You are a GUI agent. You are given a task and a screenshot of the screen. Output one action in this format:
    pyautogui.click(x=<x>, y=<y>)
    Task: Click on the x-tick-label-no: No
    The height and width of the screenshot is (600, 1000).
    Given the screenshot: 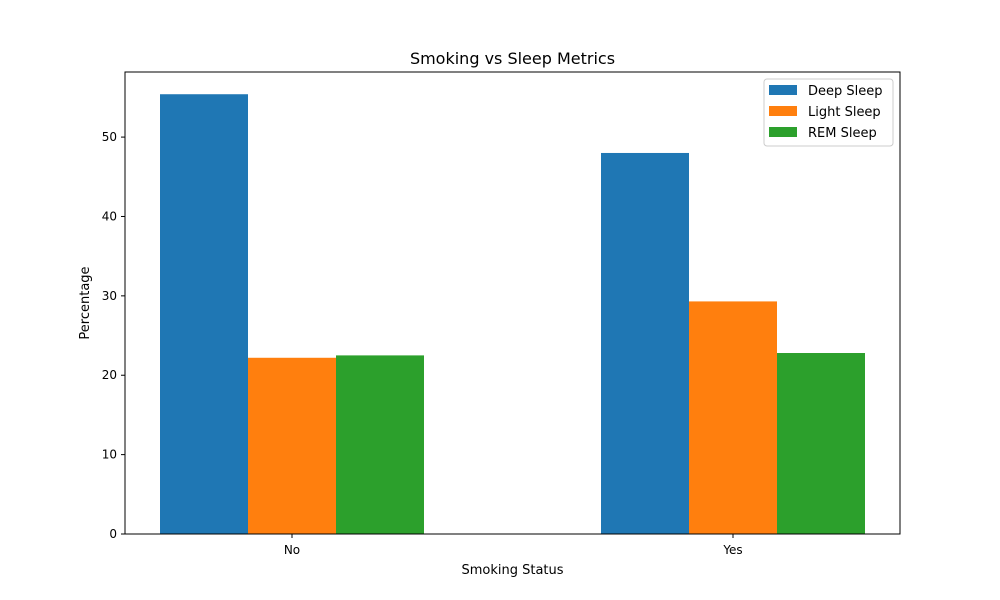 What is the action you would take?
    pyautogui.click(x=292, y=550)
    